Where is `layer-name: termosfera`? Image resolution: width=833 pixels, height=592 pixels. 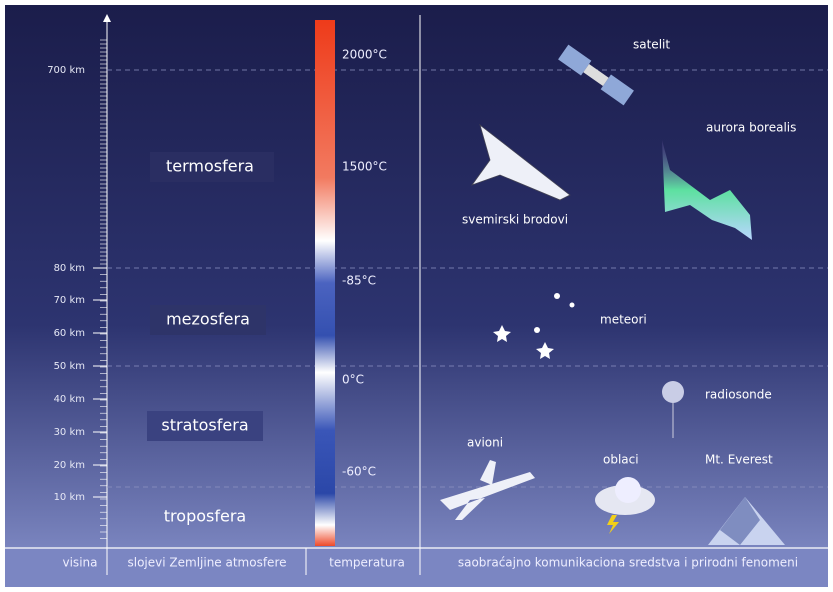 layer-name: termosfera is located at coordinates (210, 166).